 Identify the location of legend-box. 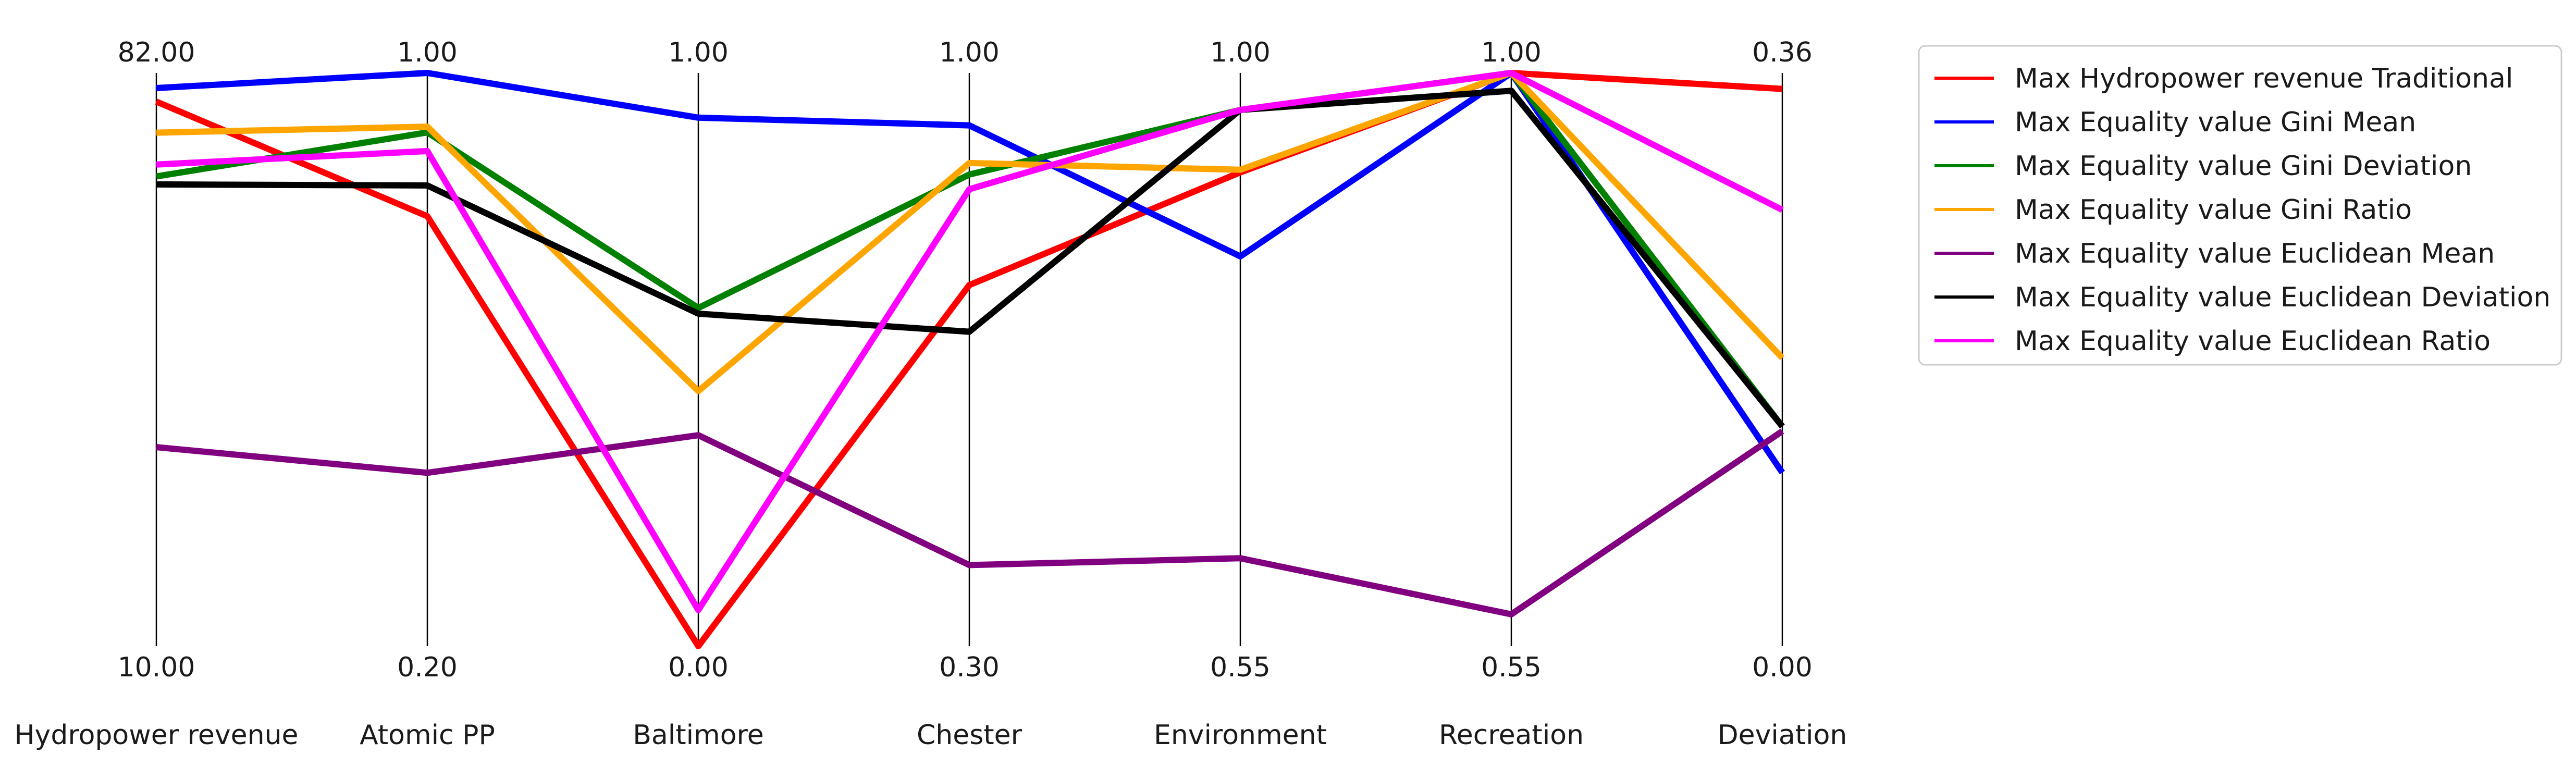
(2240, 205).